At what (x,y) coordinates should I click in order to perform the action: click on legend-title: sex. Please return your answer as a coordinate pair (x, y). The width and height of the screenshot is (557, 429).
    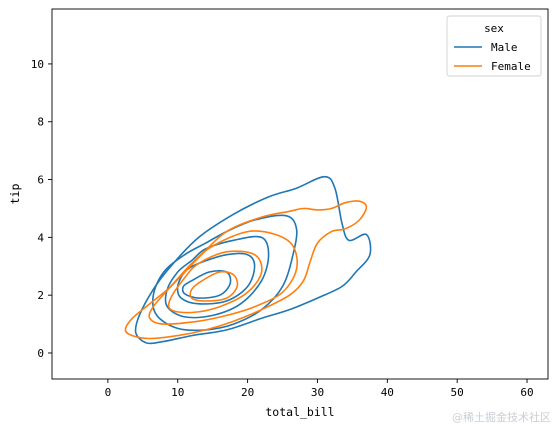
    Looking at the image, I should click on (494, 28).